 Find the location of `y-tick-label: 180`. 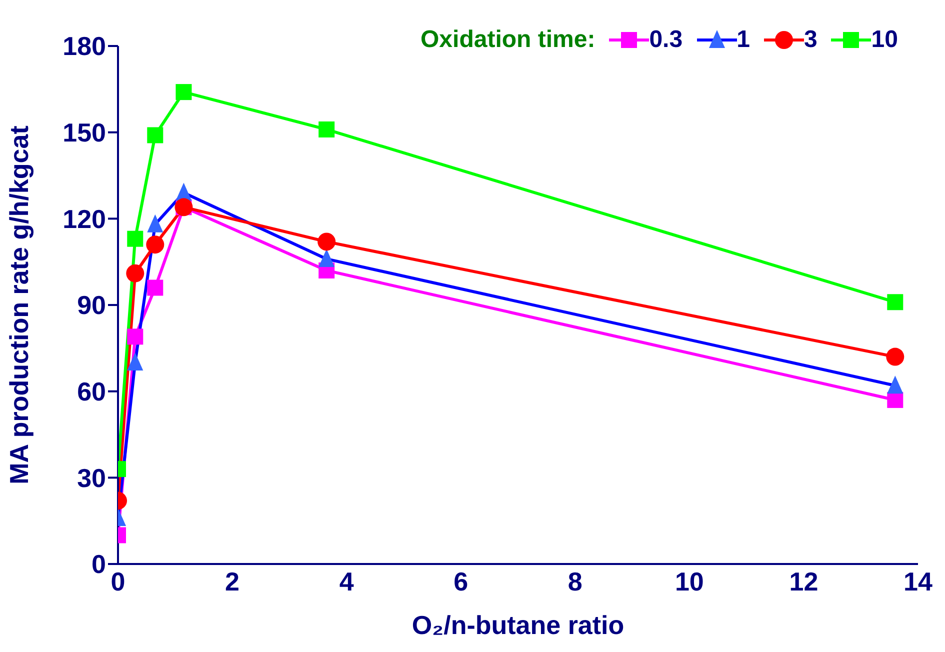

y-tick-label: 180 is located at coordinates (84, 46).